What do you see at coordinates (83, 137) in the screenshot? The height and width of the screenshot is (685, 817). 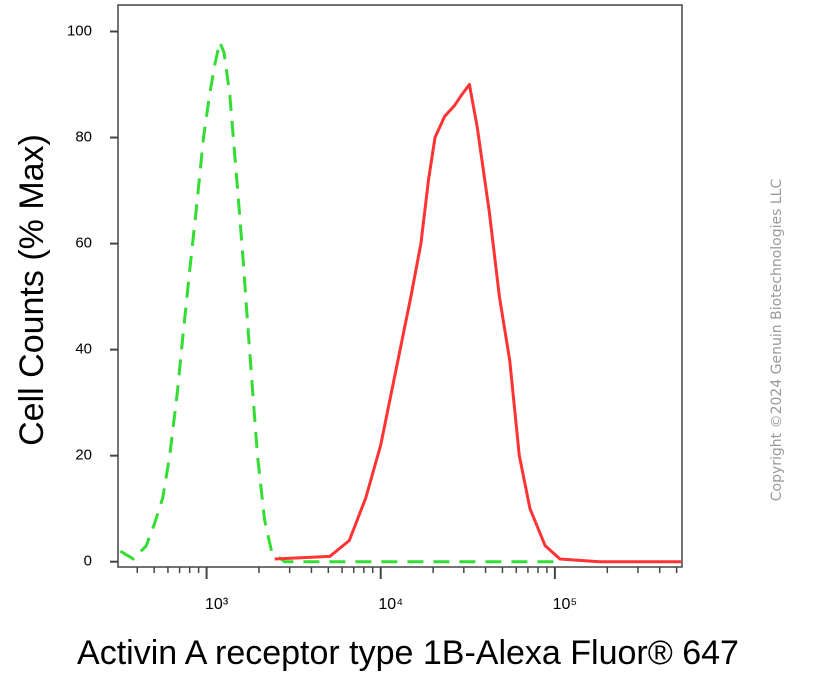 I see `y-tick-label: 80` at bounding box center [83, 137].